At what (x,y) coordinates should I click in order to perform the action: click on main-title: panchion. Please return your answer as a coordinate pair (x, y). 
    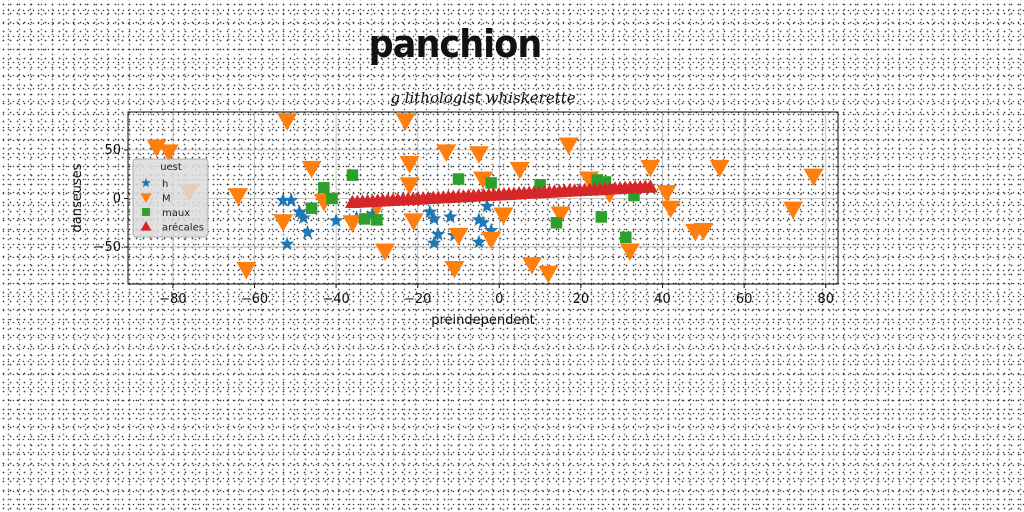
    Looking at the image, I should click on (455, 44).